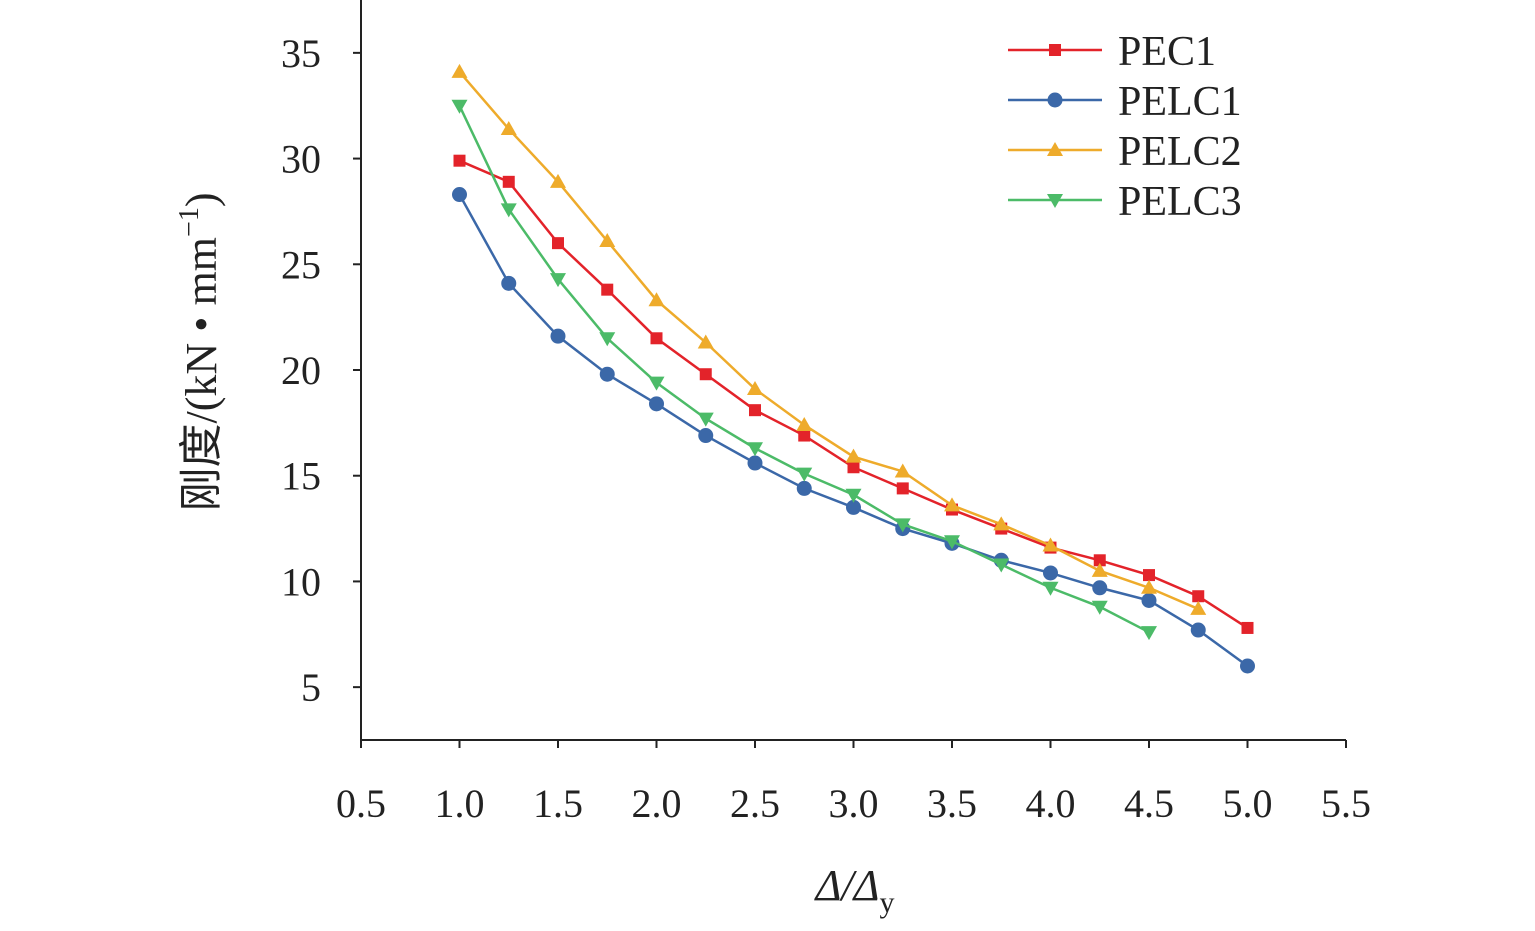 The image size is (1535, 931). What do you see at coordinates (854, 890) in the screenshot?
I see `x-axis-label: Δ/Δy` at bounding box center [854, 890].